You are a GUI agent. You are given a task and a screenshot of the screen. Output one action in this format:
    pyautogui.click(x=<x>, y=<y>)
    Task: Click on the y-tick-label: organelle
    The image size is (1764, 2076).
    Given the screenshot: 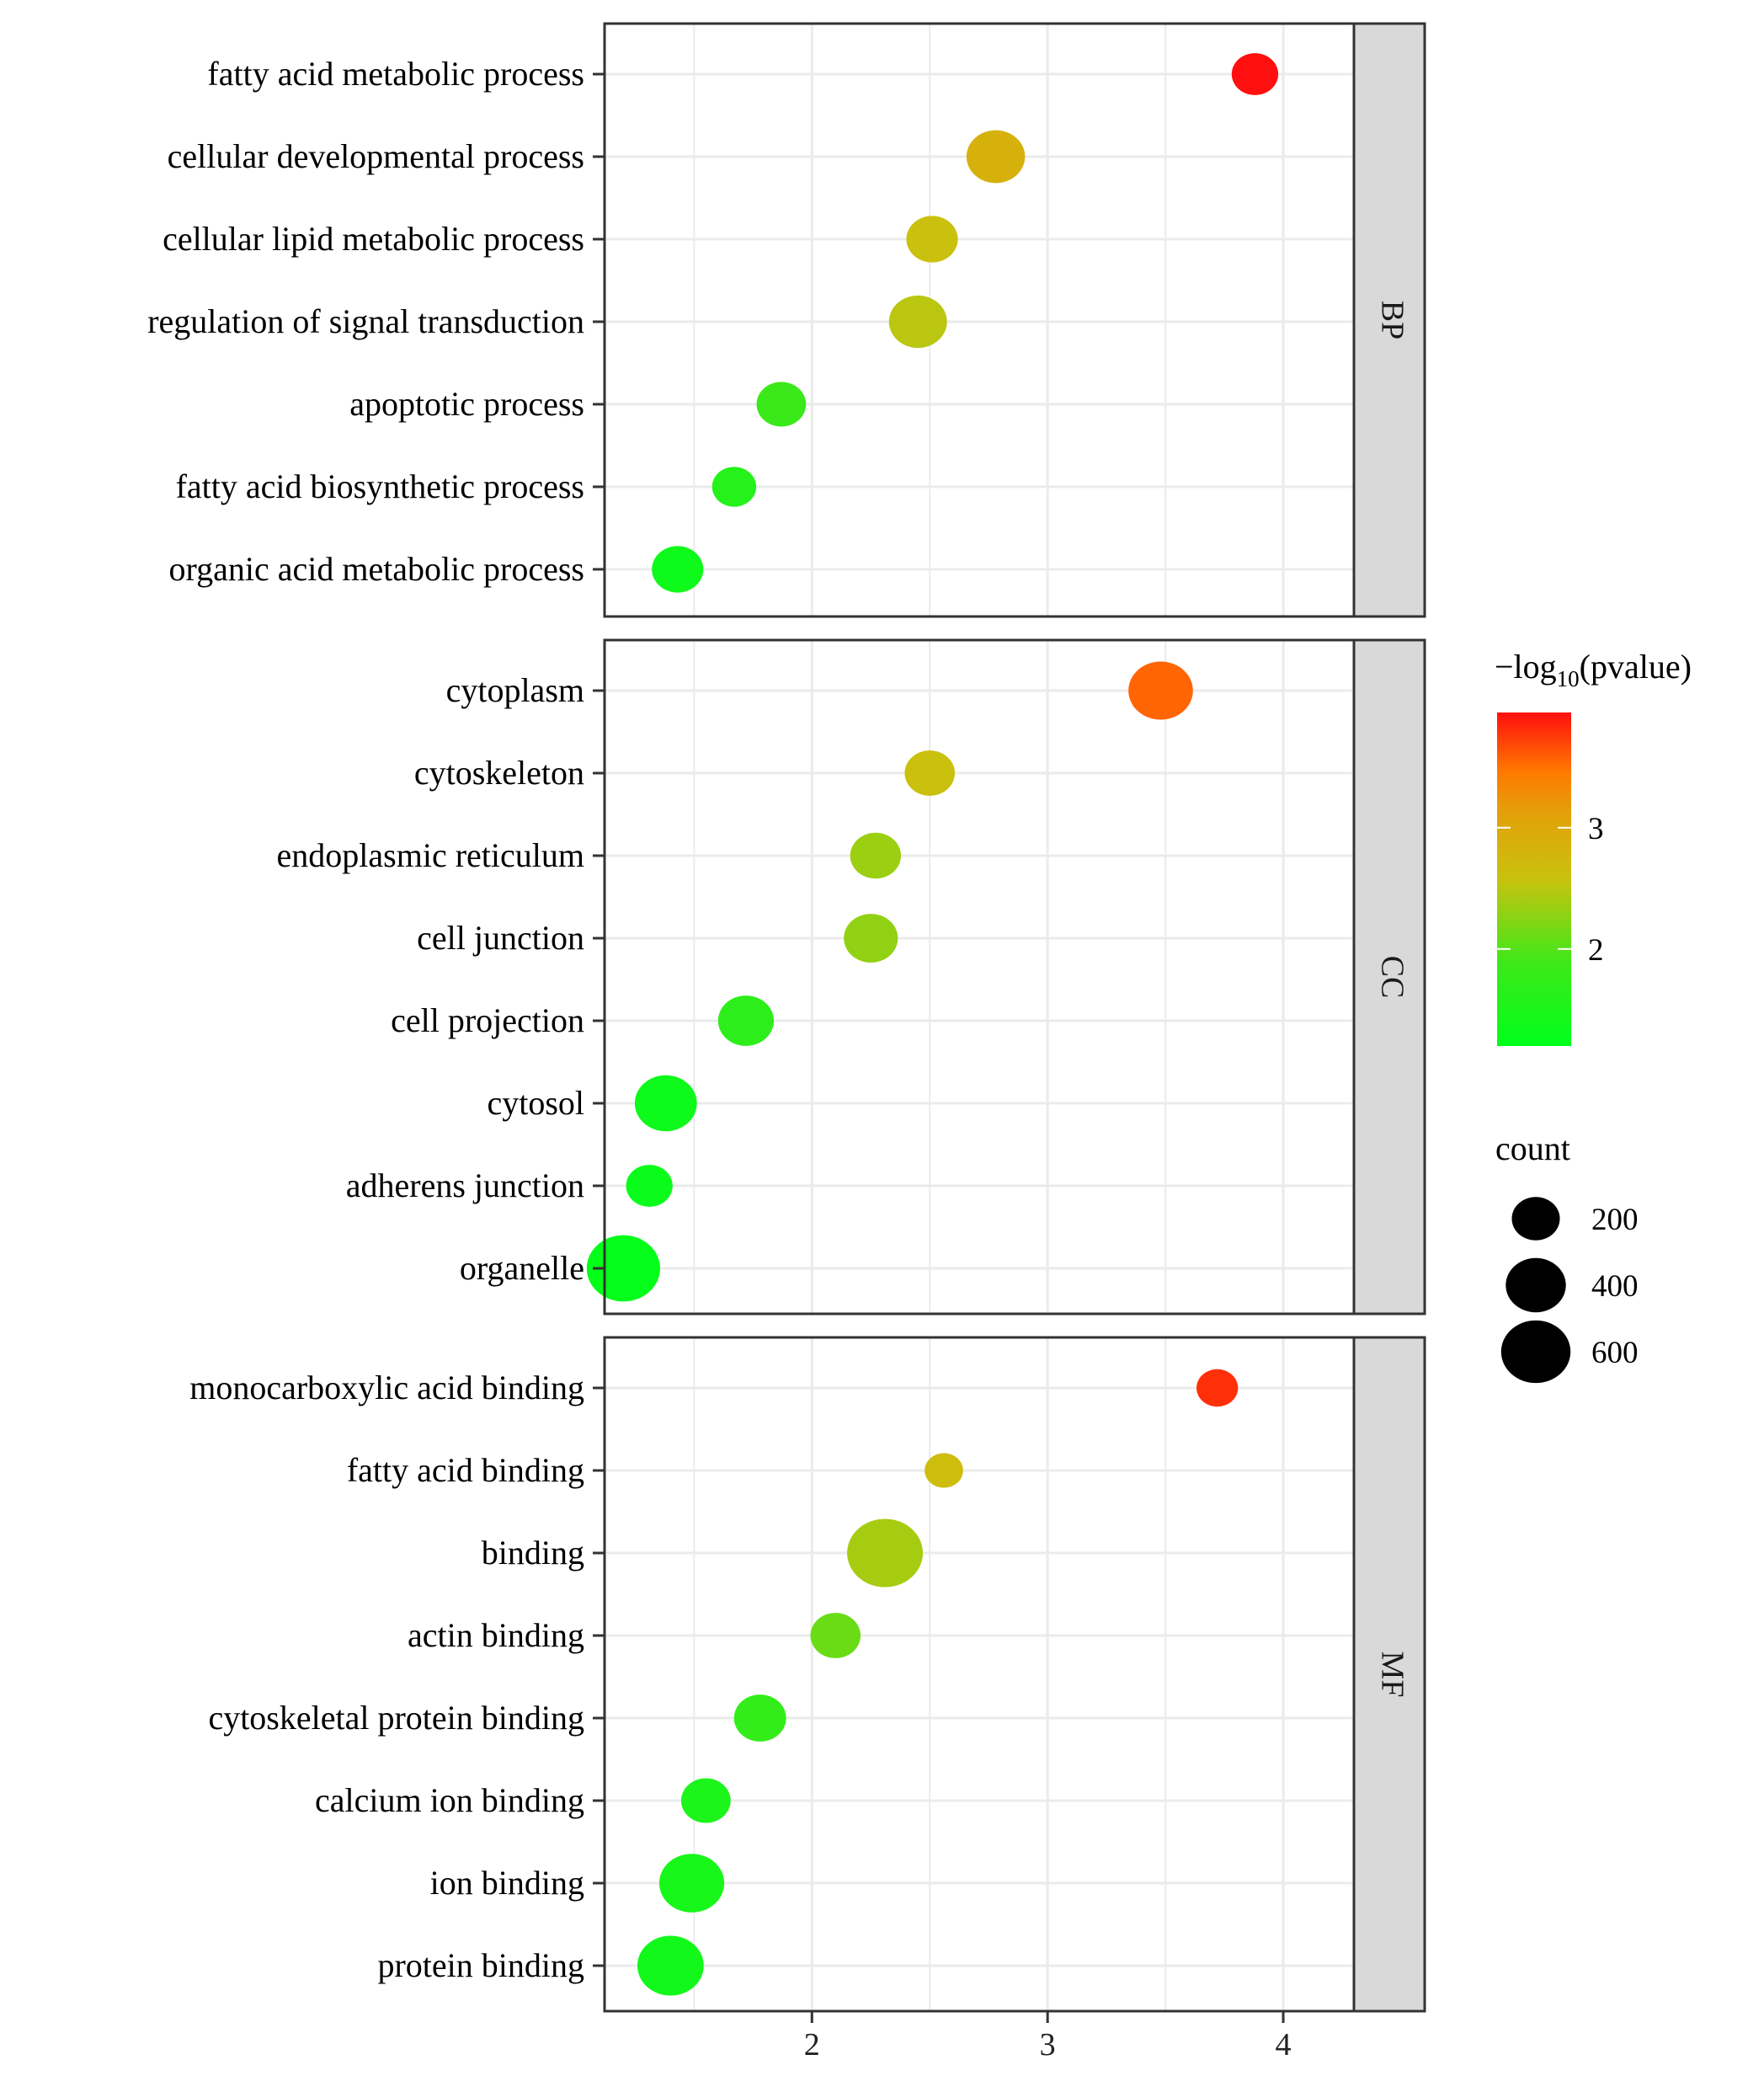 What is the action you would take?
    pyautogui.click(x=522, y=1268)
    